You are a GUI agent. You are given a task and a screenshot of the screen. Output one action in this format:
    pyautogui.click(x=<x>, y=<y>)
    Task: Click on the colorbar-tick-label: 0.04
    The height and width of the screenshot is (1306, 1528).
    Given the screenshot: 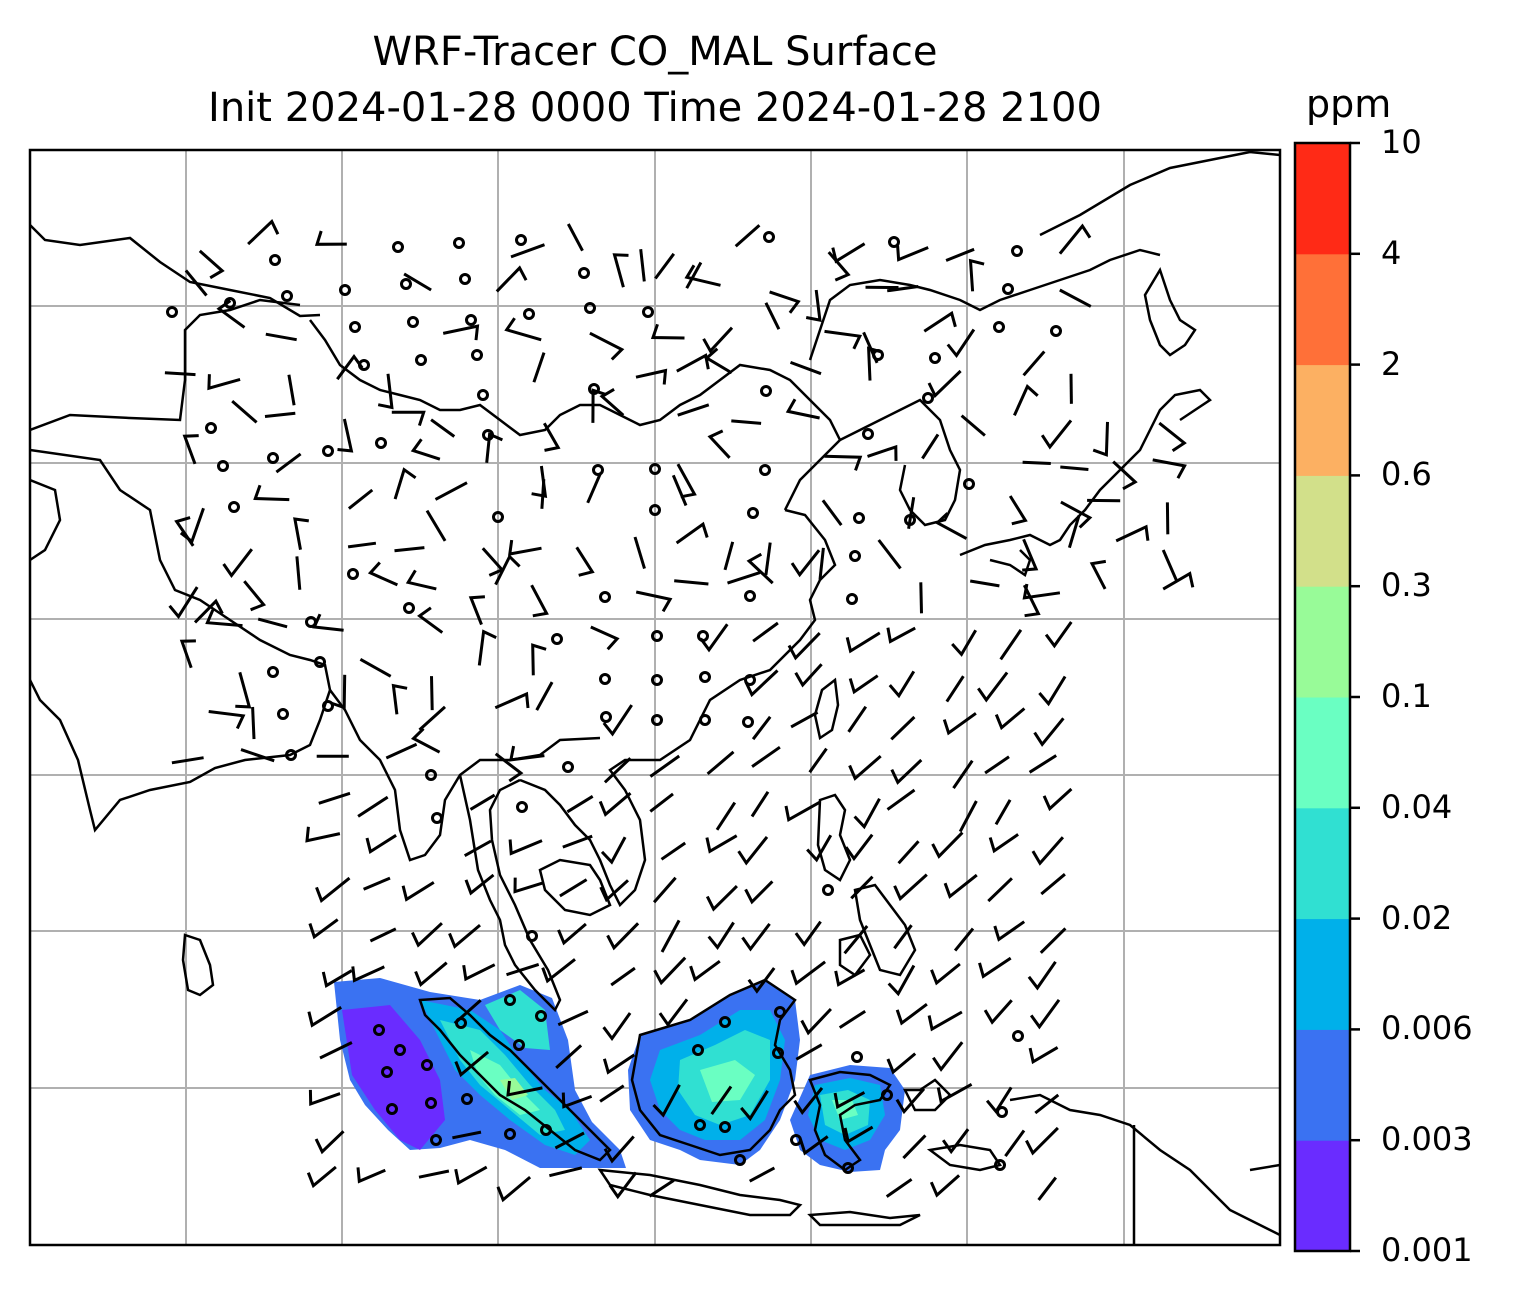 What is the action you would take?
    pyautogui.click(x=1417, y=806)
    